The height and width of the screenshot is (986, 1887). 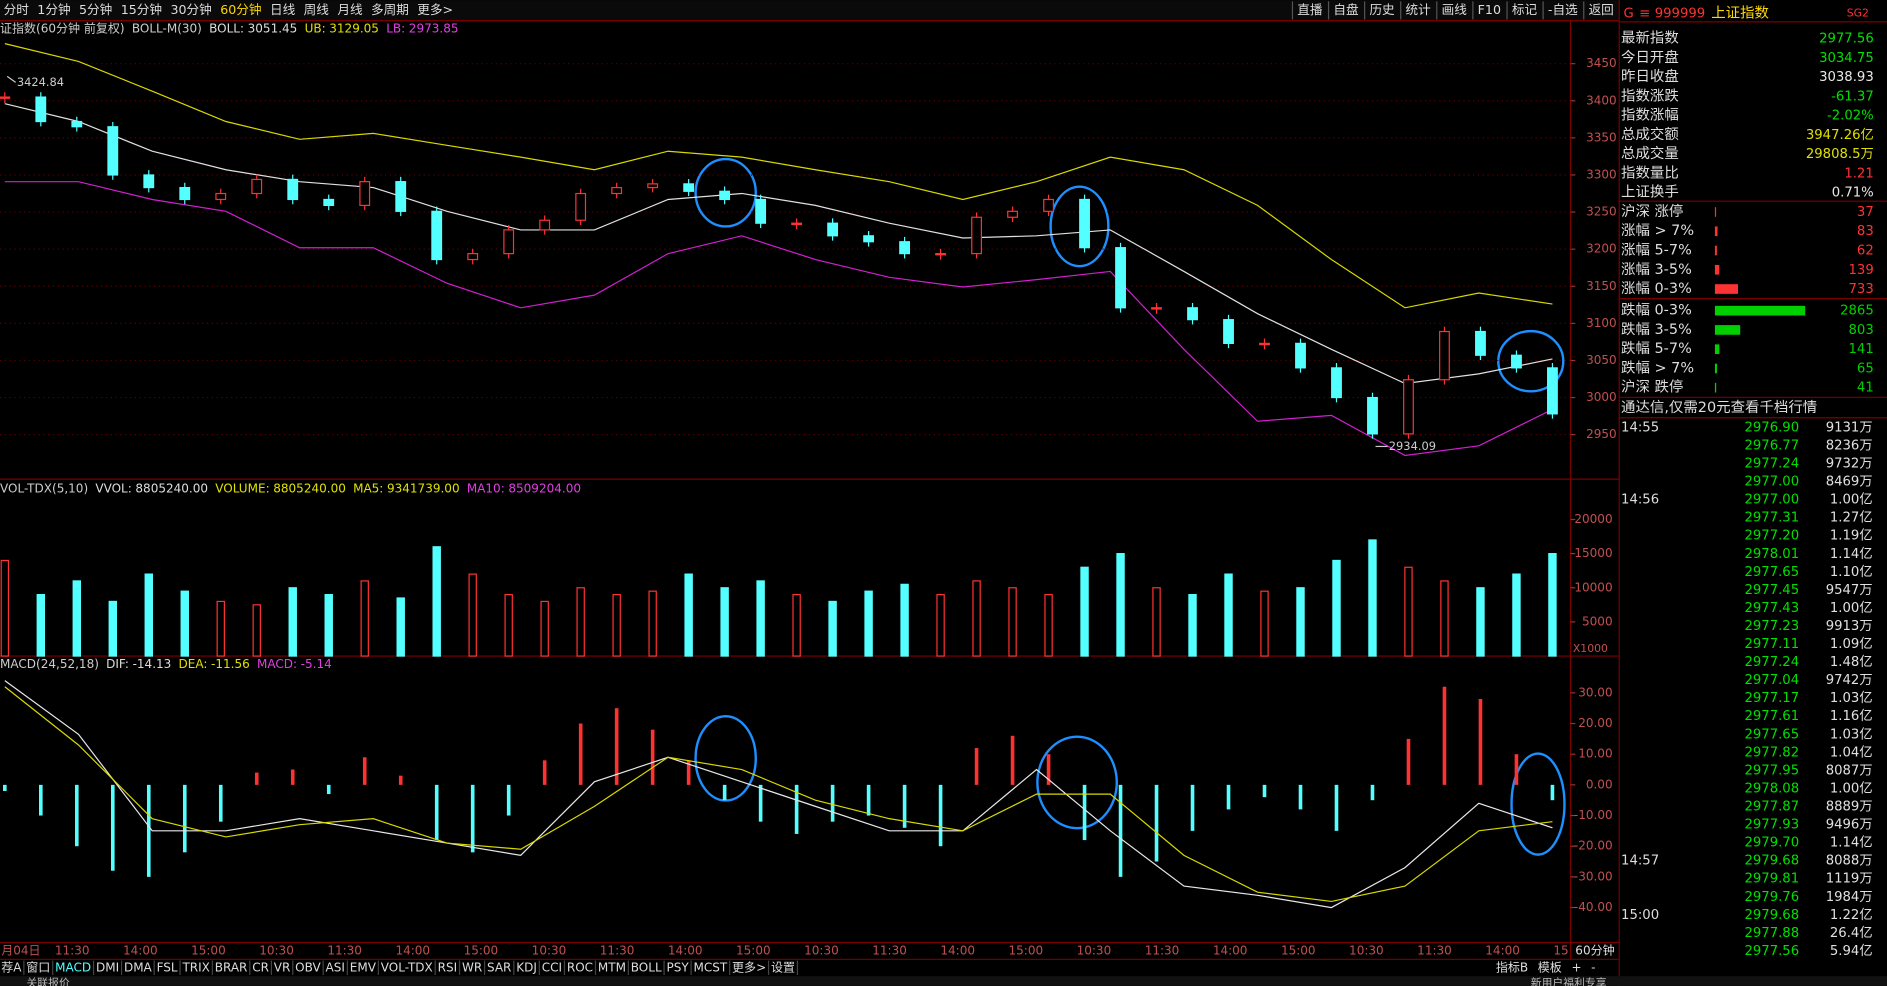 What do you see at coordinates (499, 967) in the screenshot?
I see `indicator-tab: SAR` at bounding box center [499, 967].